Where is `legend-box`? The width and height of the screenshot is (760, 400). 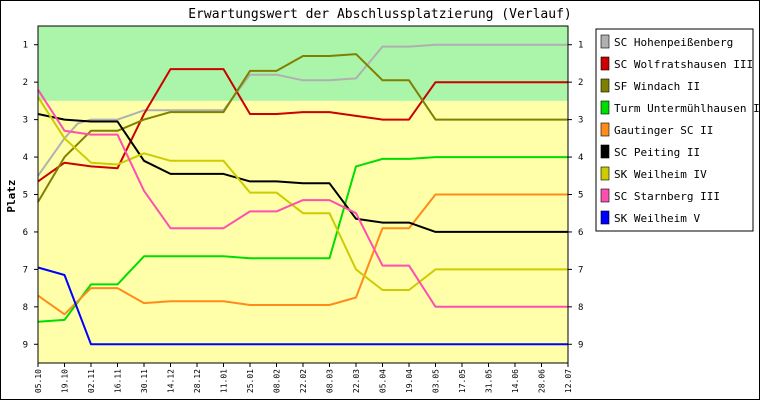 legend-box is located at coordinates (674, 130).